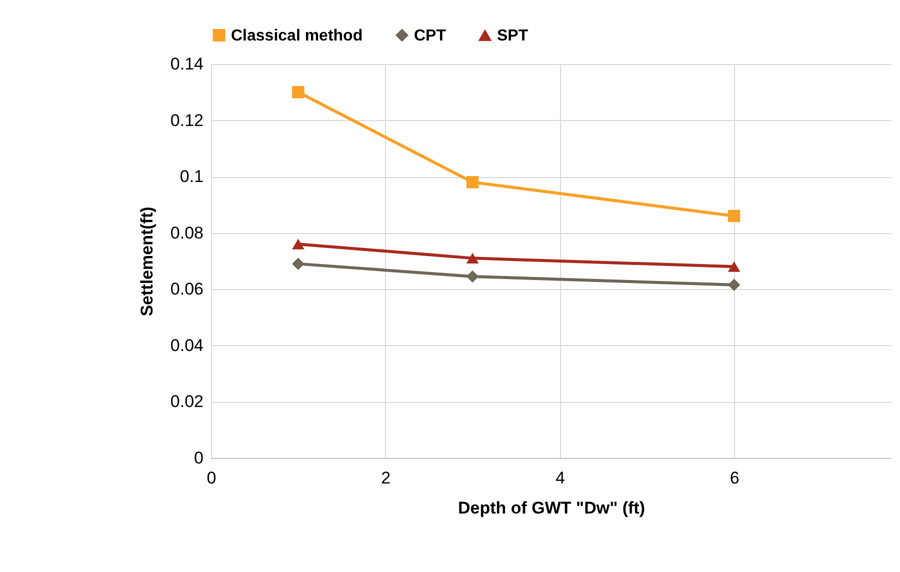 The width and height of the screenshot is (900, 572). Describe the element at coordinates (187, 120) in the screenshot. I see `y-tick-label: 0.12` at that location.